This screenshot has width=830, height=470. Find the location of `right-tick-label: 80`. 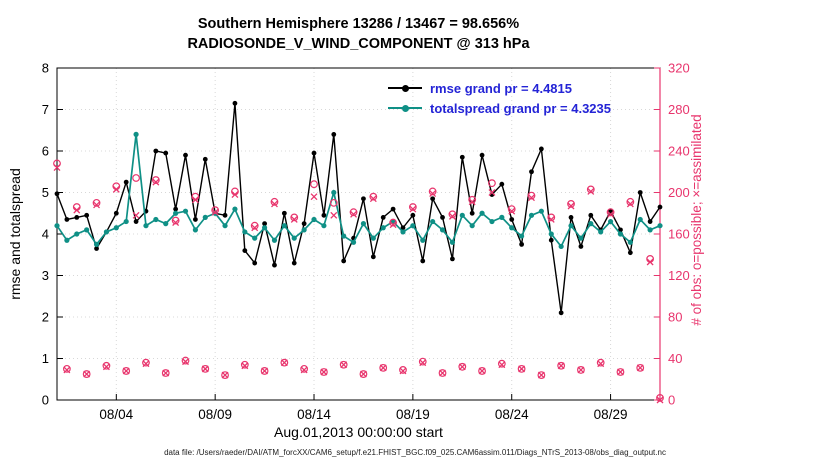

right-tick-label: 80 is located at coordinates (675, 317).